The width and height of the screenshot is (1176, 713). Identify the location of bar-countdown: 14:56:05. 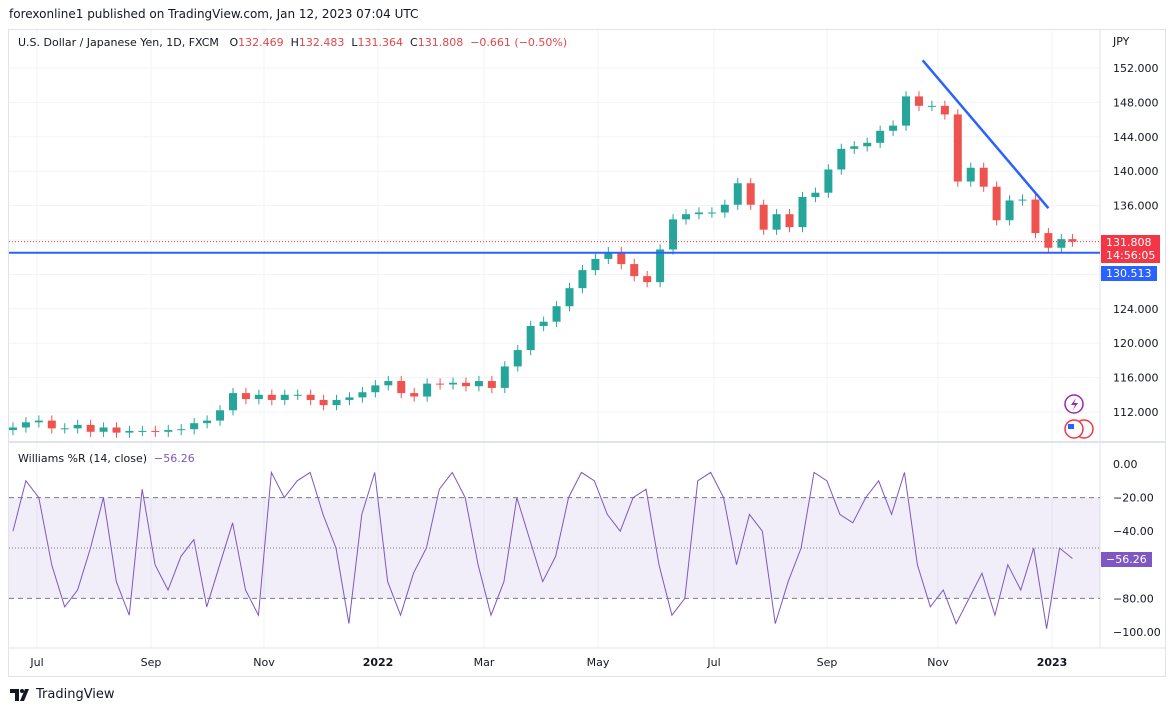
(1131, 255).